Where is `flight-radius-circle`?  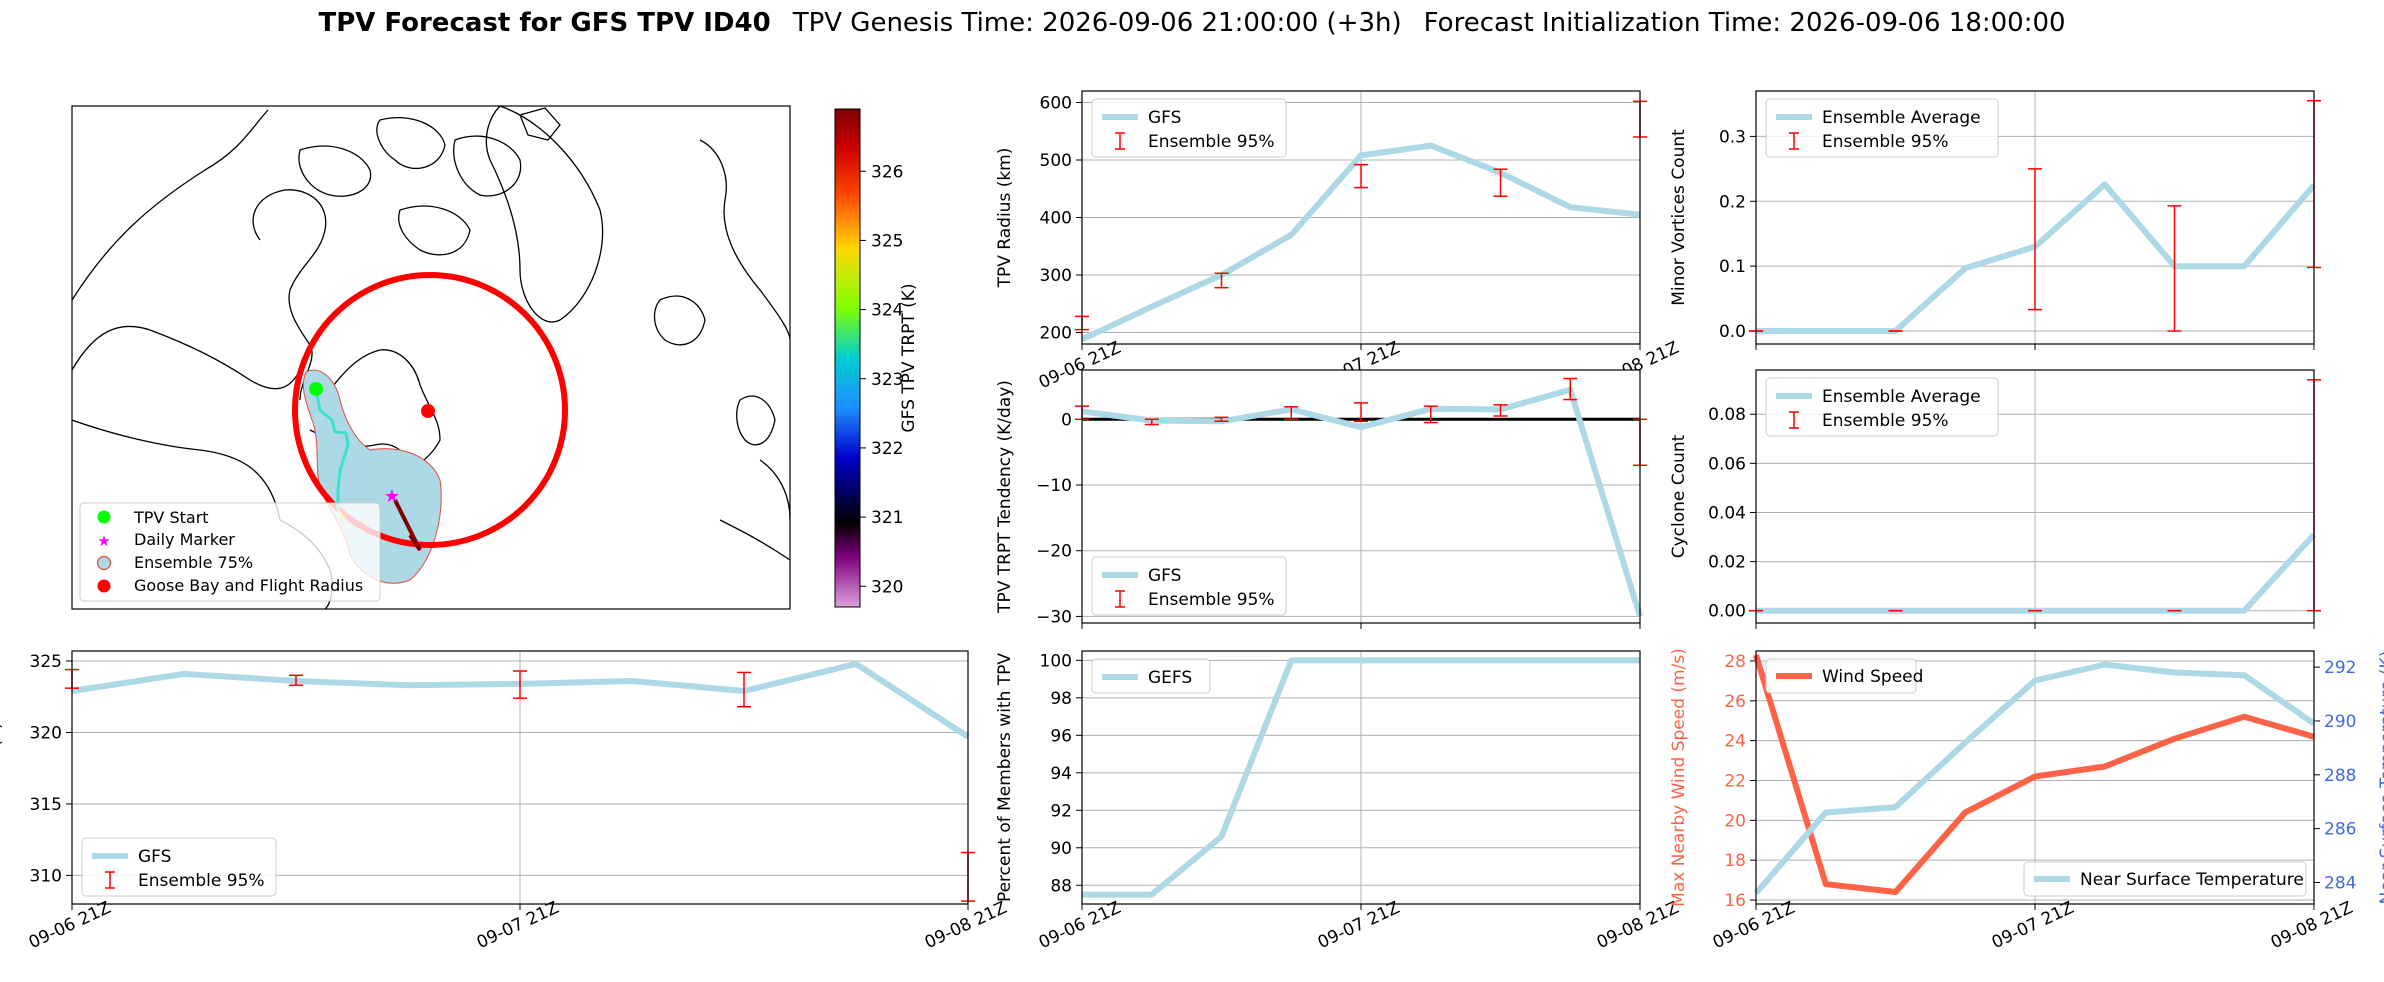 flight-radius-circle is located at coordinates (430, 410).